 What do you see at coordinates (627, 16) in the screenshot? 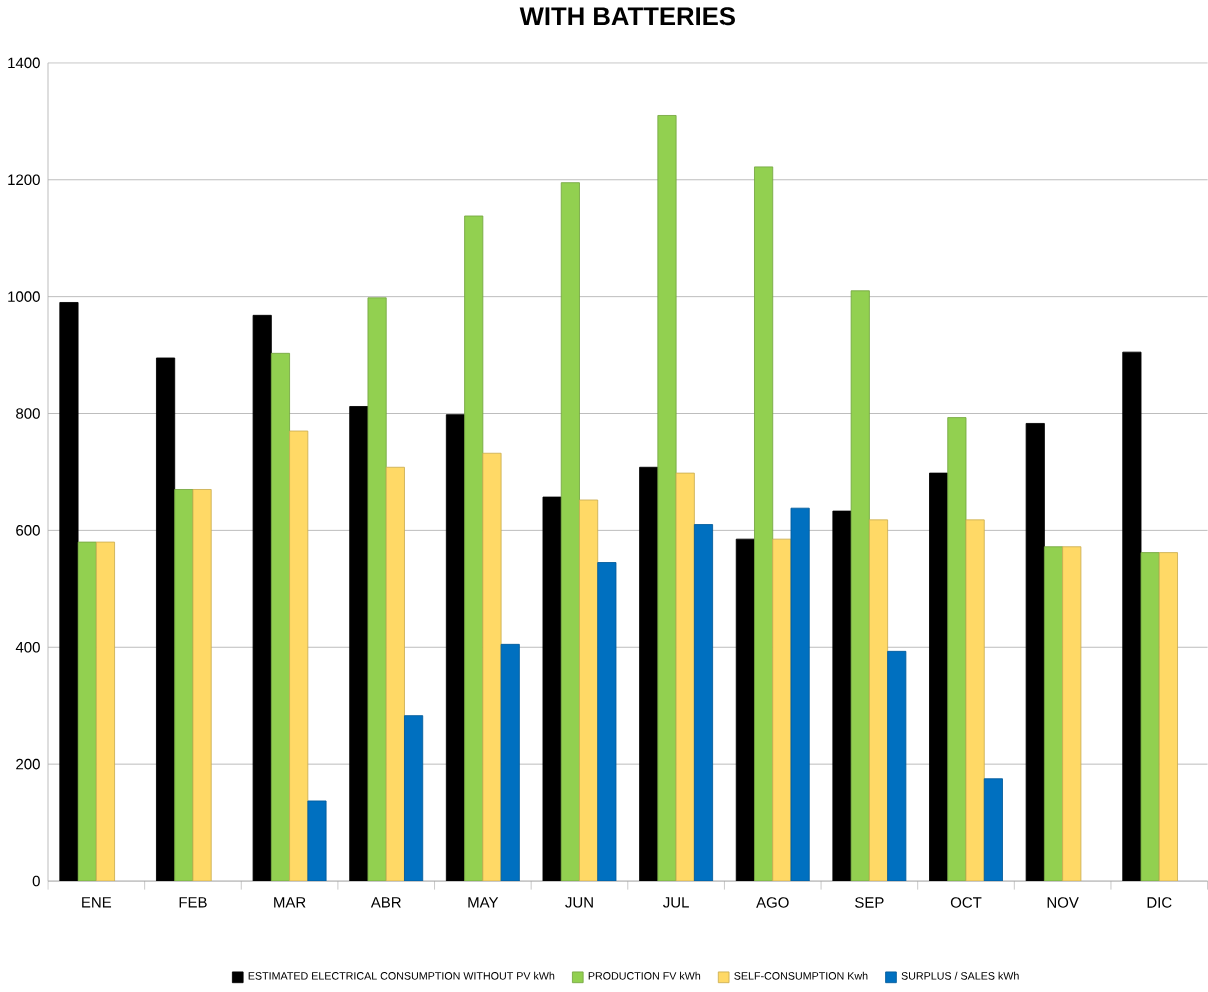
I see `chart-title: WITH BATTERIES` at bounding box center [627, 16].